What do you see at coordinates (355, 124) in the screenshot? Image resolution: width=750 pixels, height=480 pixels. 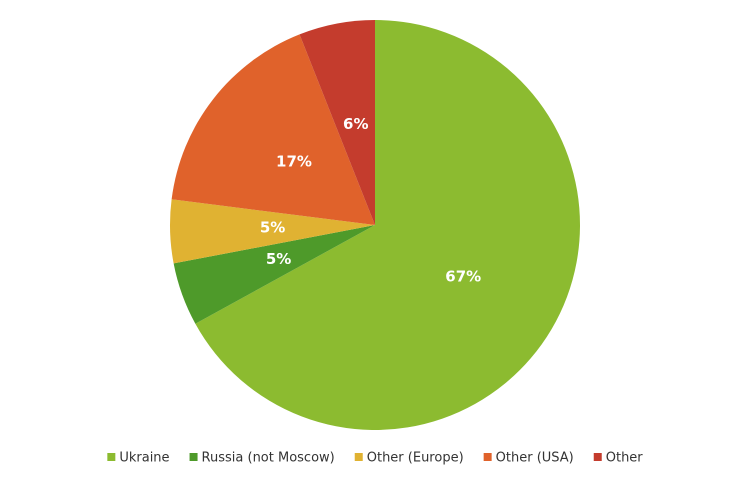 I see `data-label: 6%` at bounding box center [355, 124].